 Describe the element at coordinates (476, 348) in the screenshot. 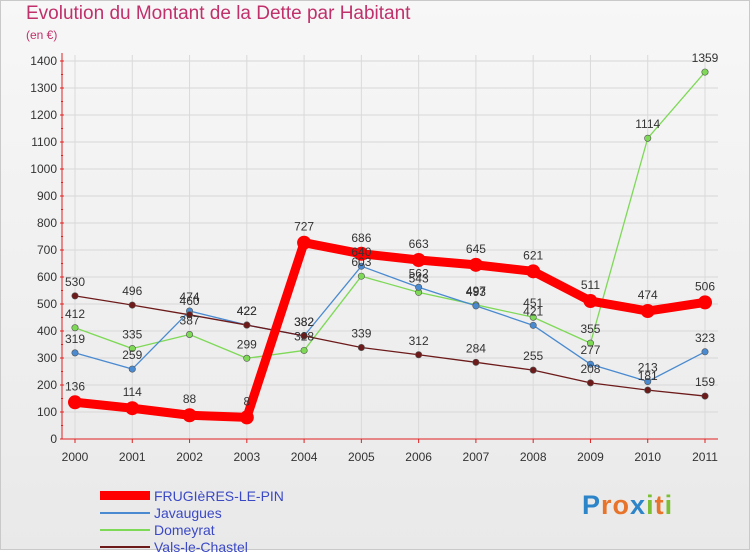

I see `data-label-3: 284` at that location.